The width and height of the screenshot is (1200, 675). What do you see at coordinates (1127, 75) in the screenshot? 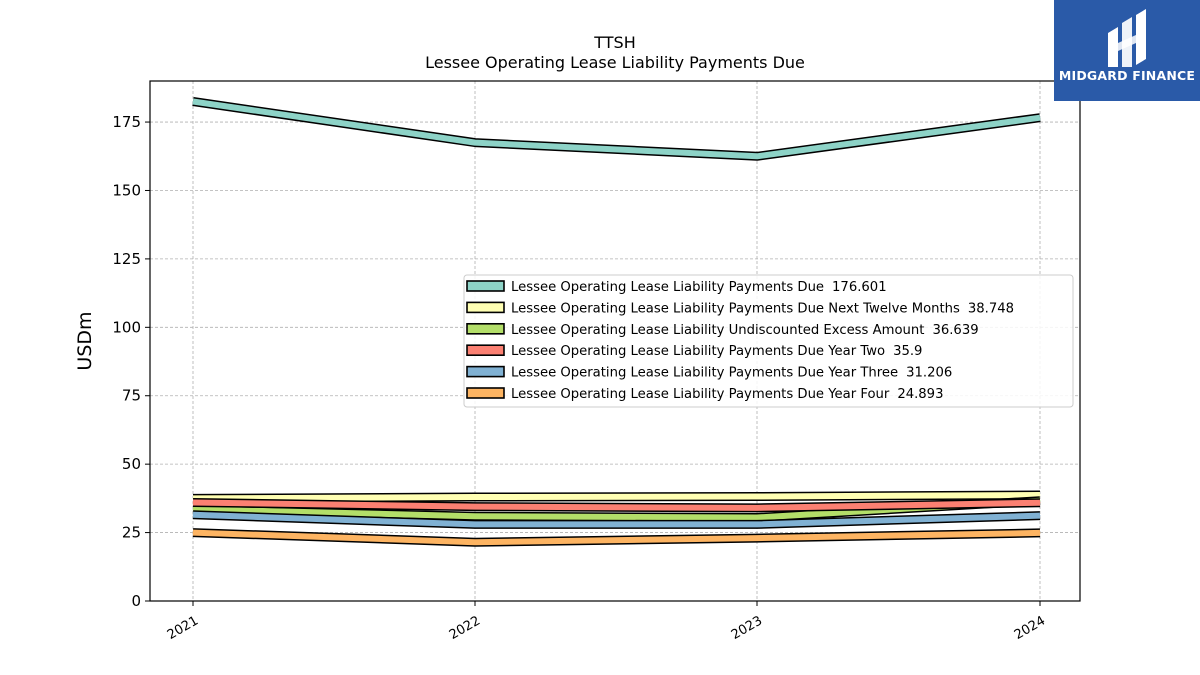
I see `logo-text: MIDGARD FINANCE` at bounding box center [1127, 75].